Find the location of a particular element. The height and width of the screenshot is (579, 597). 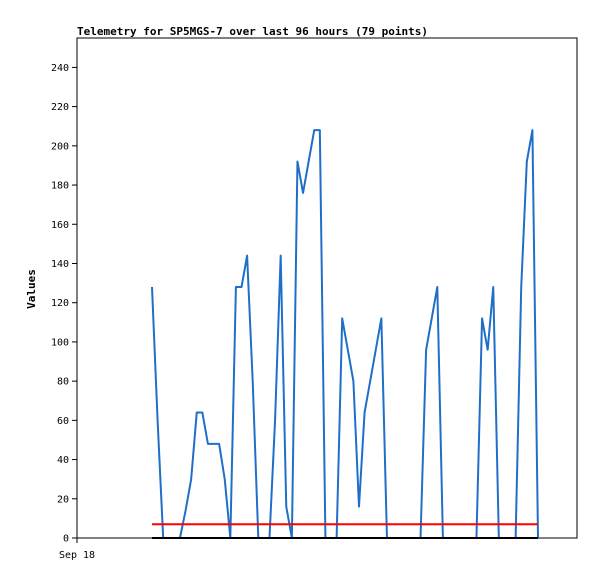

y-axis-tick-label: 120 is located at coordinates (60, 303).